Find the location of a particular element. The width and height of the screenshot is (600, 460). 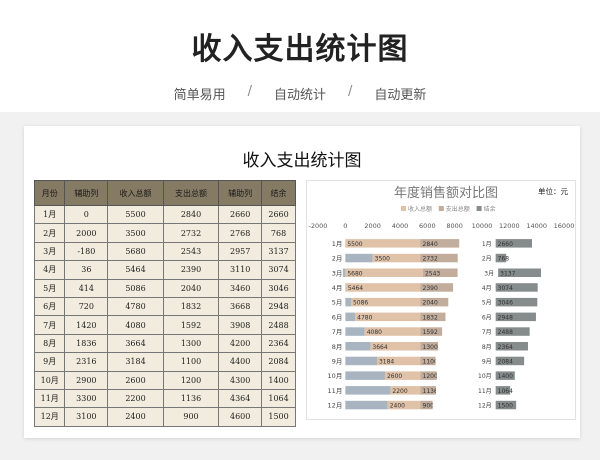

feature-tags: 简单易用 / 自动统计 / 自动更新 is located at coordinates (300, 93).